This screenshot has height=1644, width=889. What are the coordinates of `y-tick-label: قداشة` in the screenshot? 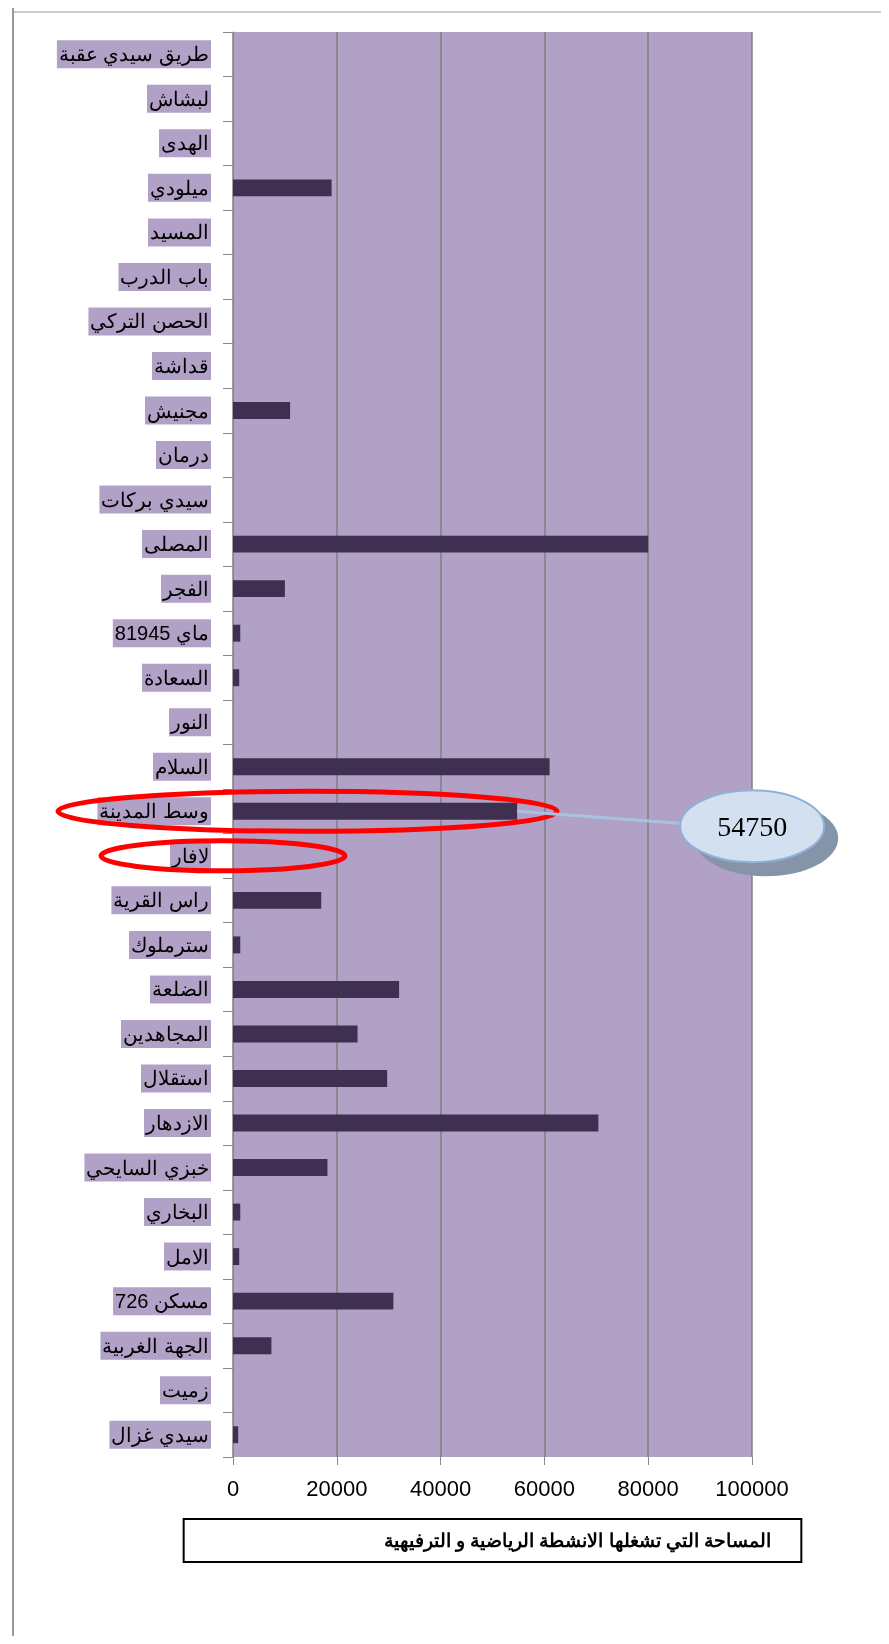 It's located at (181, 365).